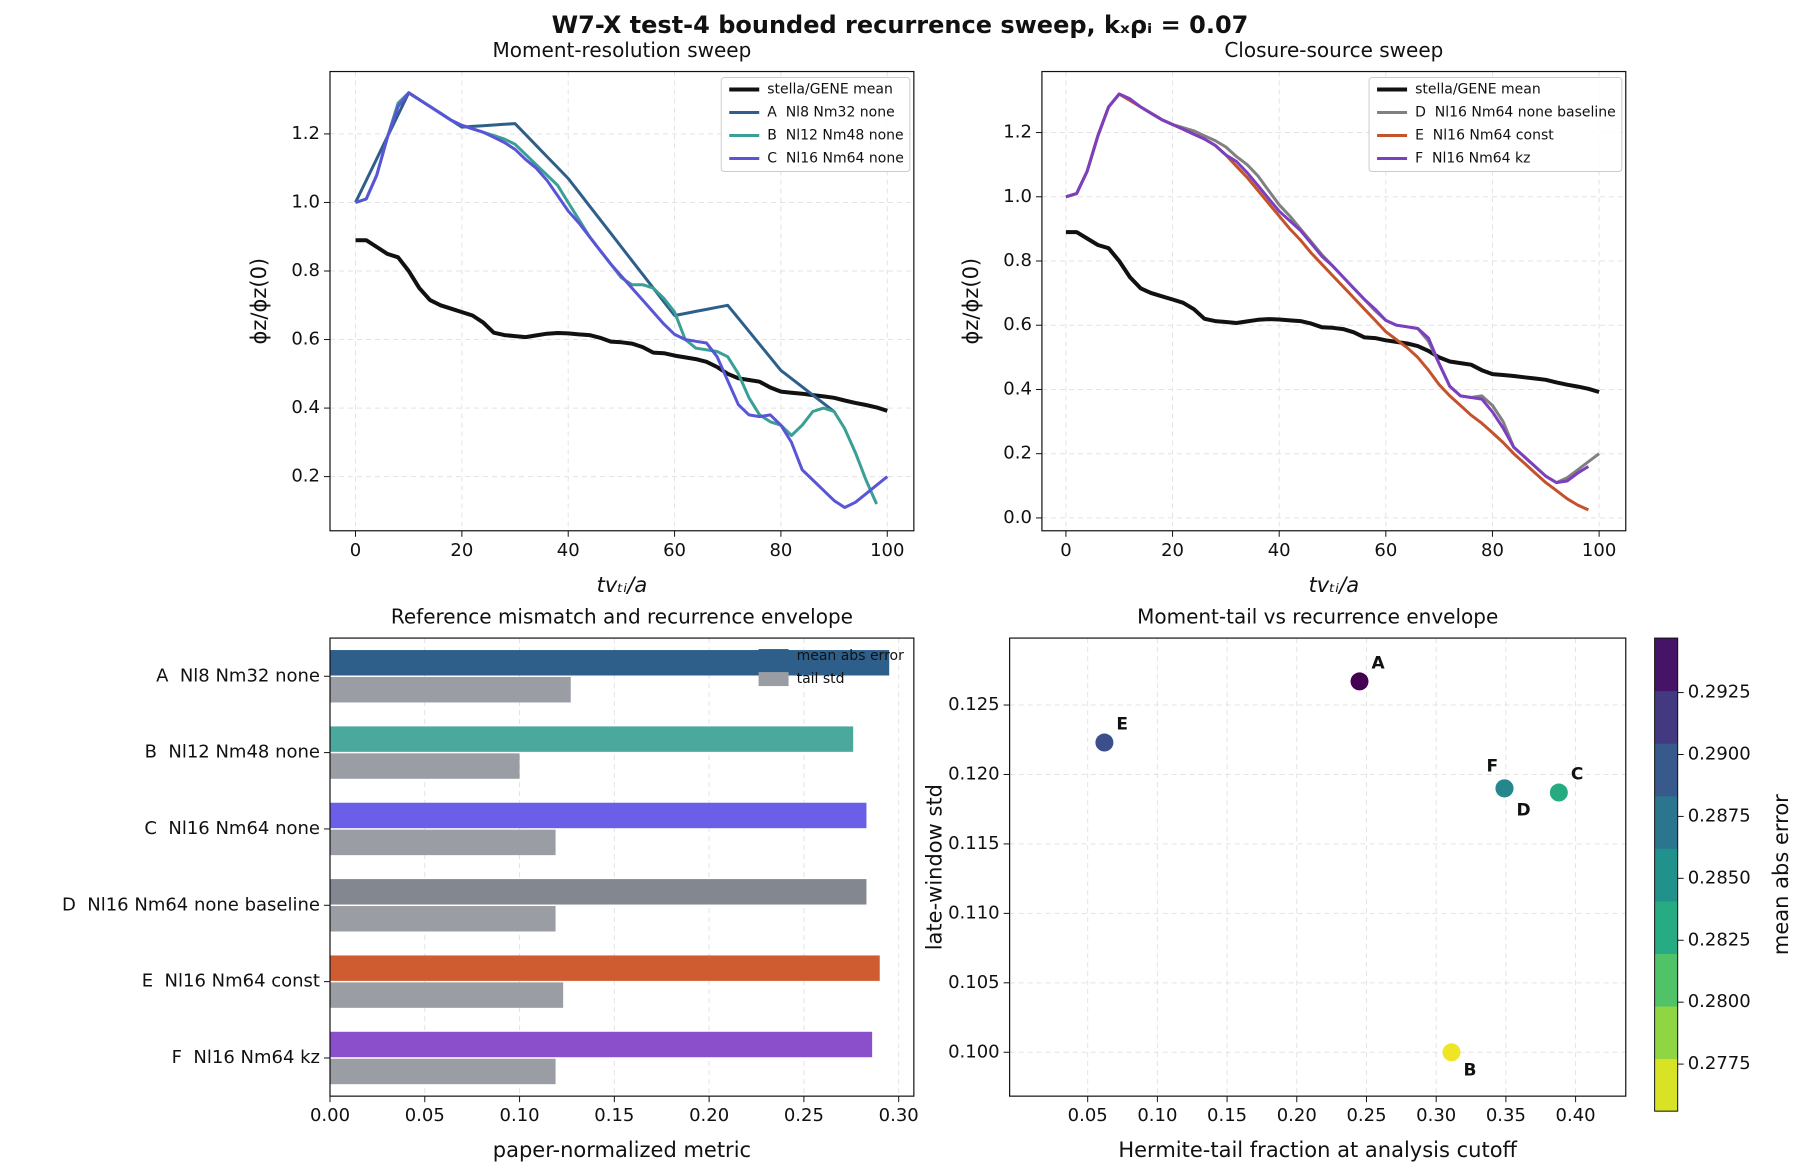 This screenshot has width=1800, height=1170. What do you see at coordinates (935, 867) in the screenshot?
I see `y-axis-label: late-window std` at bounding box center [935, 867].